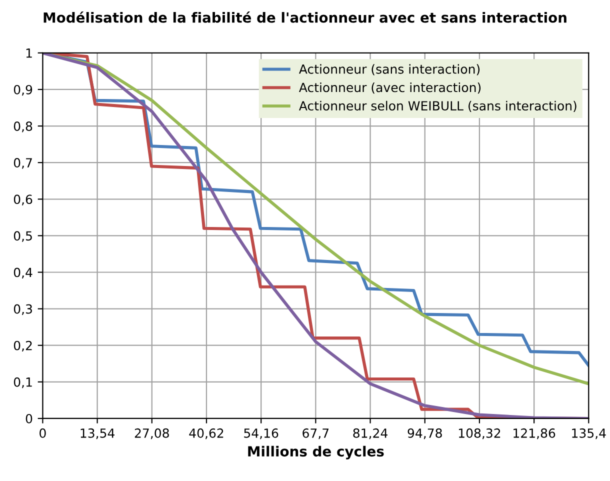 The width and height of the screenshot is (610, 481). What do you see at coordinates (23, 90) in the screenshot?
I see `y-tick-label: 0,9` at bounding box center [23, 90].